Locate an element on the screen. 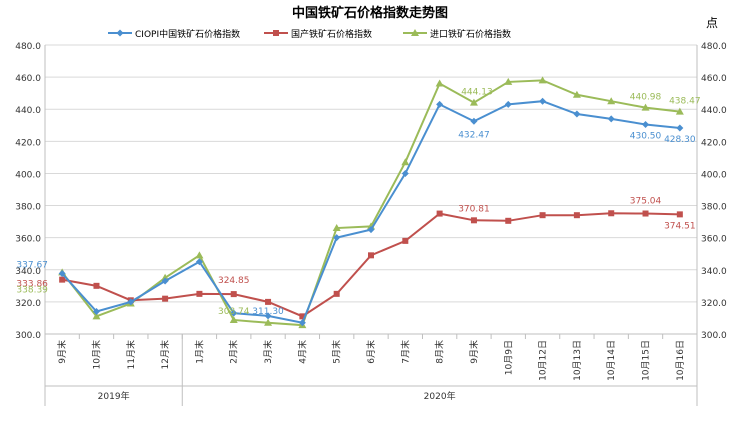  legend-label: CIOPI中国铁矿石价格指数 is located at coordinates (187, 34).